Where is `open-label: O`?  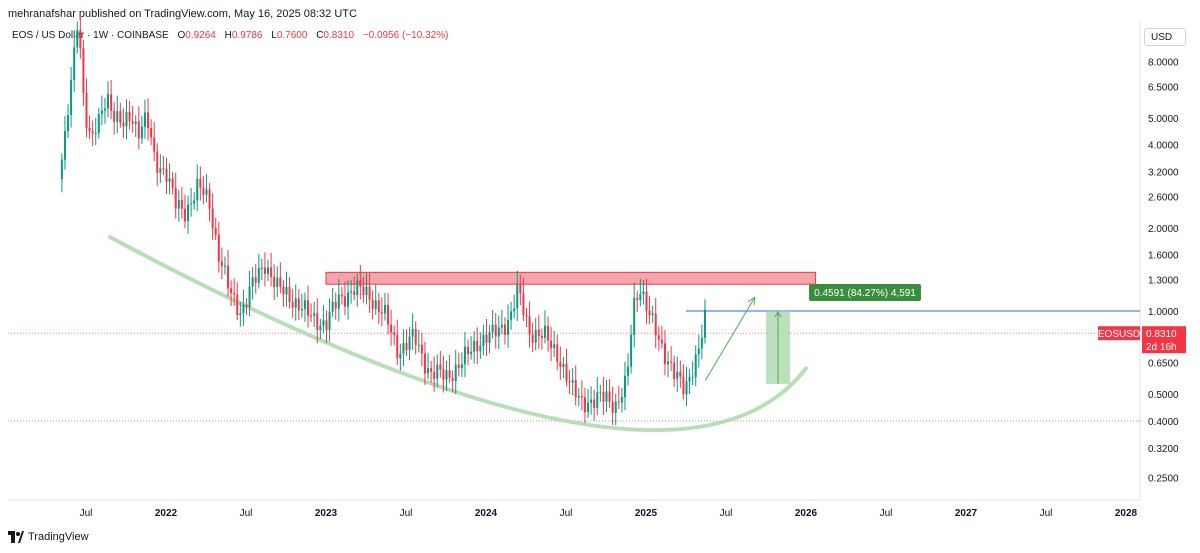 open-label: O is located at coordinates (181, 35).